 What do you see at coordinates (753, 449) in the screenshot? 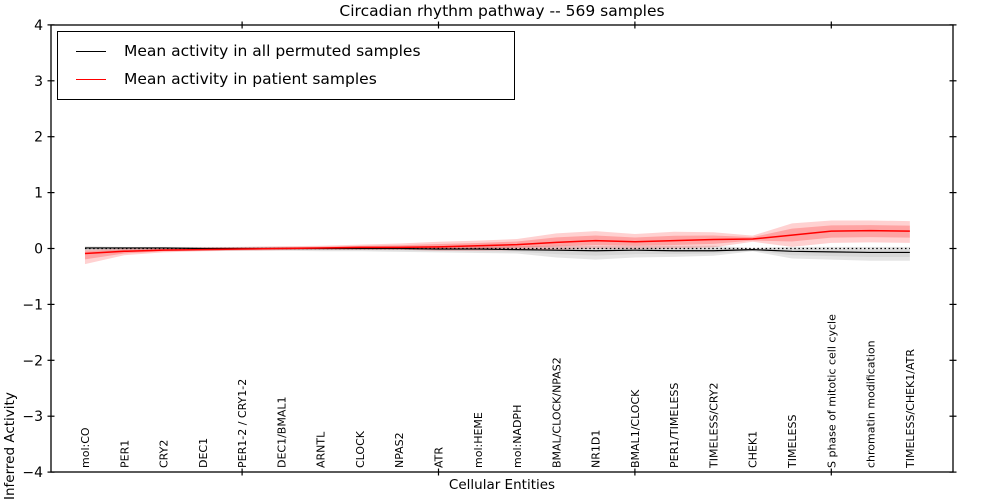
I see `x-category-label: CHEK1` at bounding box center [753, 449].